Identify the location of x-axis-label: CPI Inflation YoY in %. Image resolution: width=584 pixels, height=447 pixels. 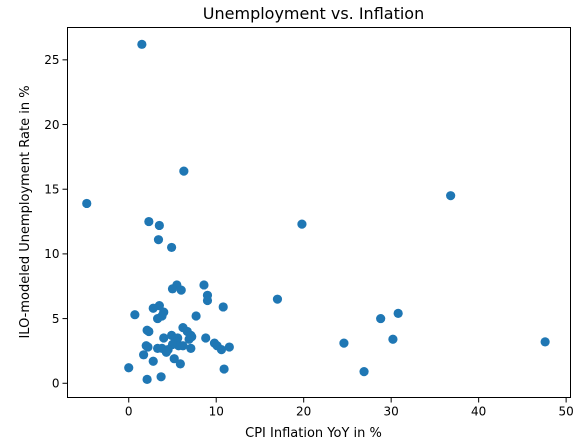
(313, 433).